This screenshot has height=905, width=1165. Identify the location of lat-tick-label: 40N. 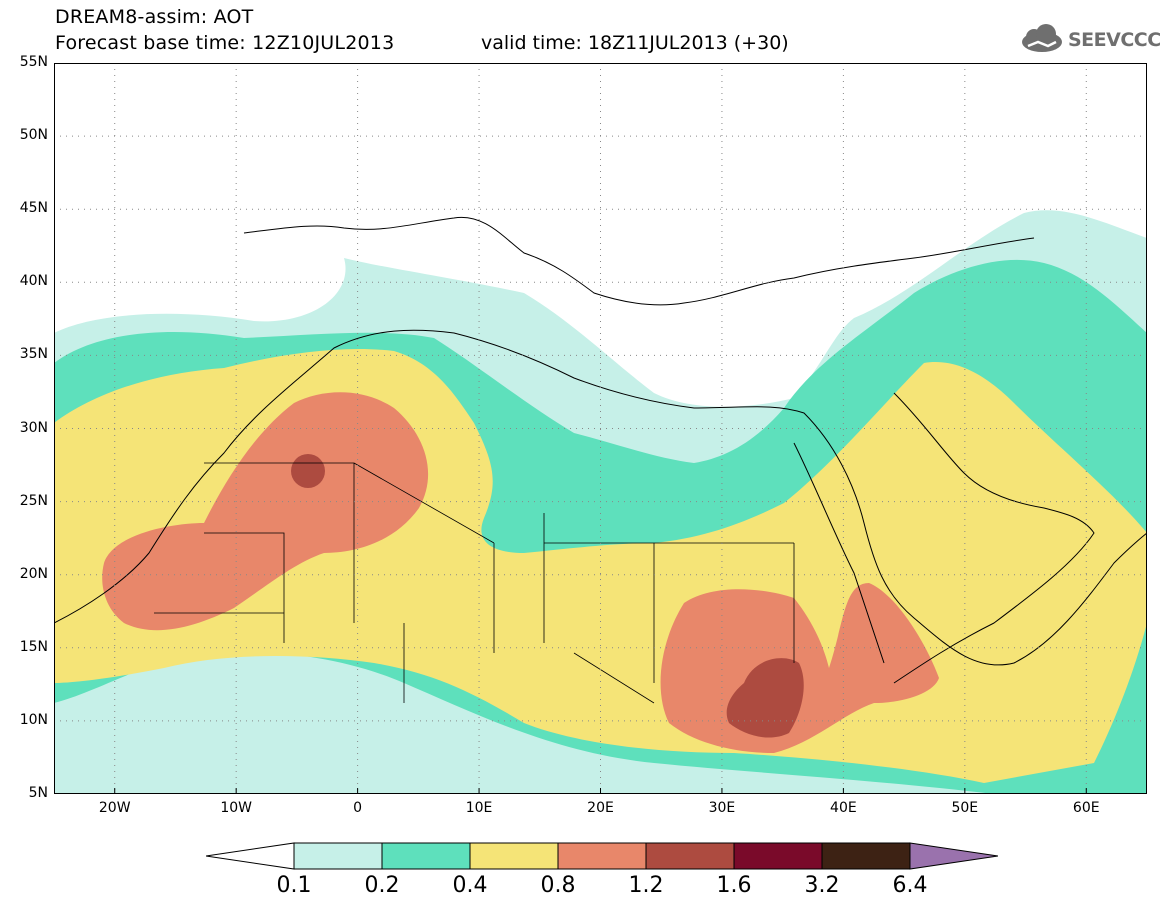
(33, 281).